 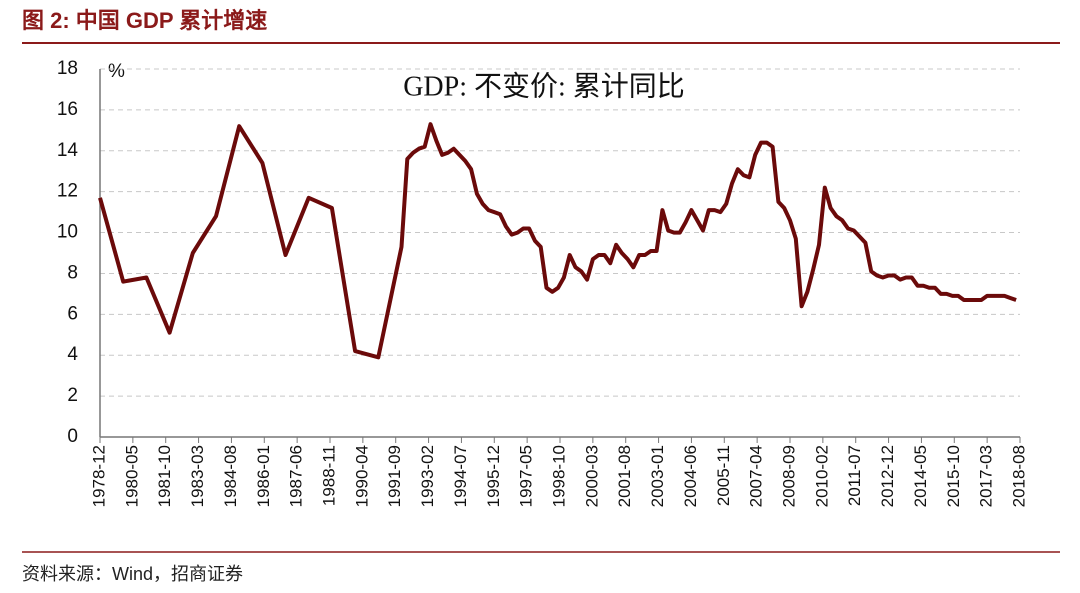 I want to click on x-tick-label: 1981-10, so click(x=164, y=476).